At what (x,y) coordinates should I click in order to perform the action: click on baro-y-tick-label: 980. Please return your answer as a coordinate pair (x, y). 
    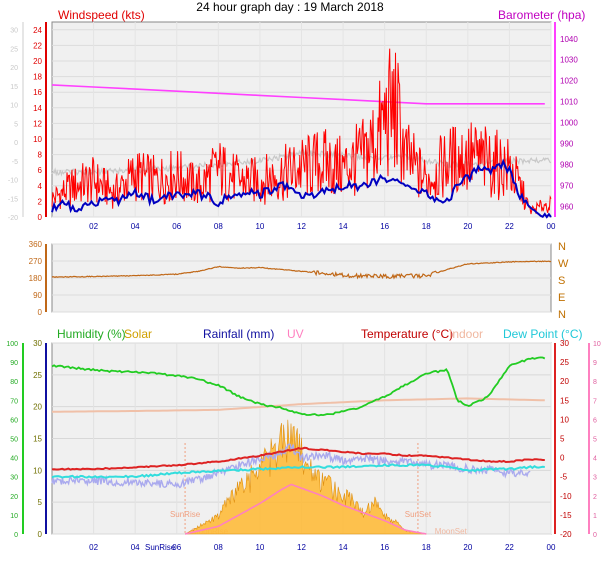
    Looking at the image, I should click on (567, 165).